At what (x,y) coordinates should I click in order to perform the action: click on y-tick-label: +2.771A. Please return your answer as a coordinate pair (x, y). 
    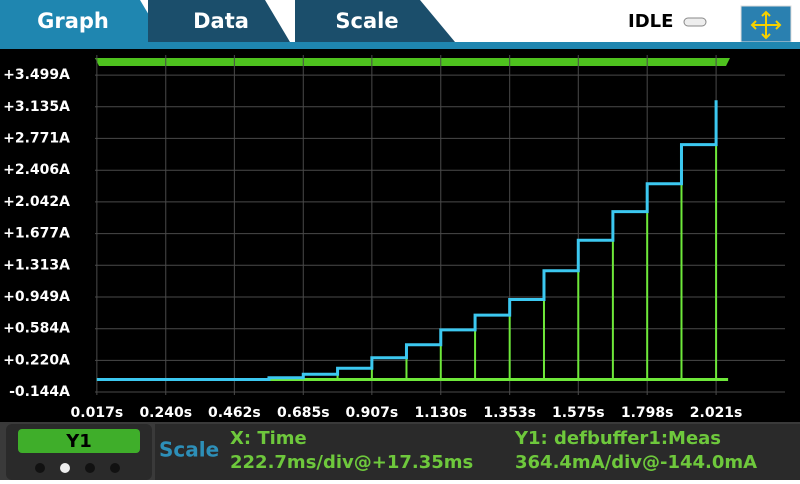
    Looking at the image, I should click on (36, 138).